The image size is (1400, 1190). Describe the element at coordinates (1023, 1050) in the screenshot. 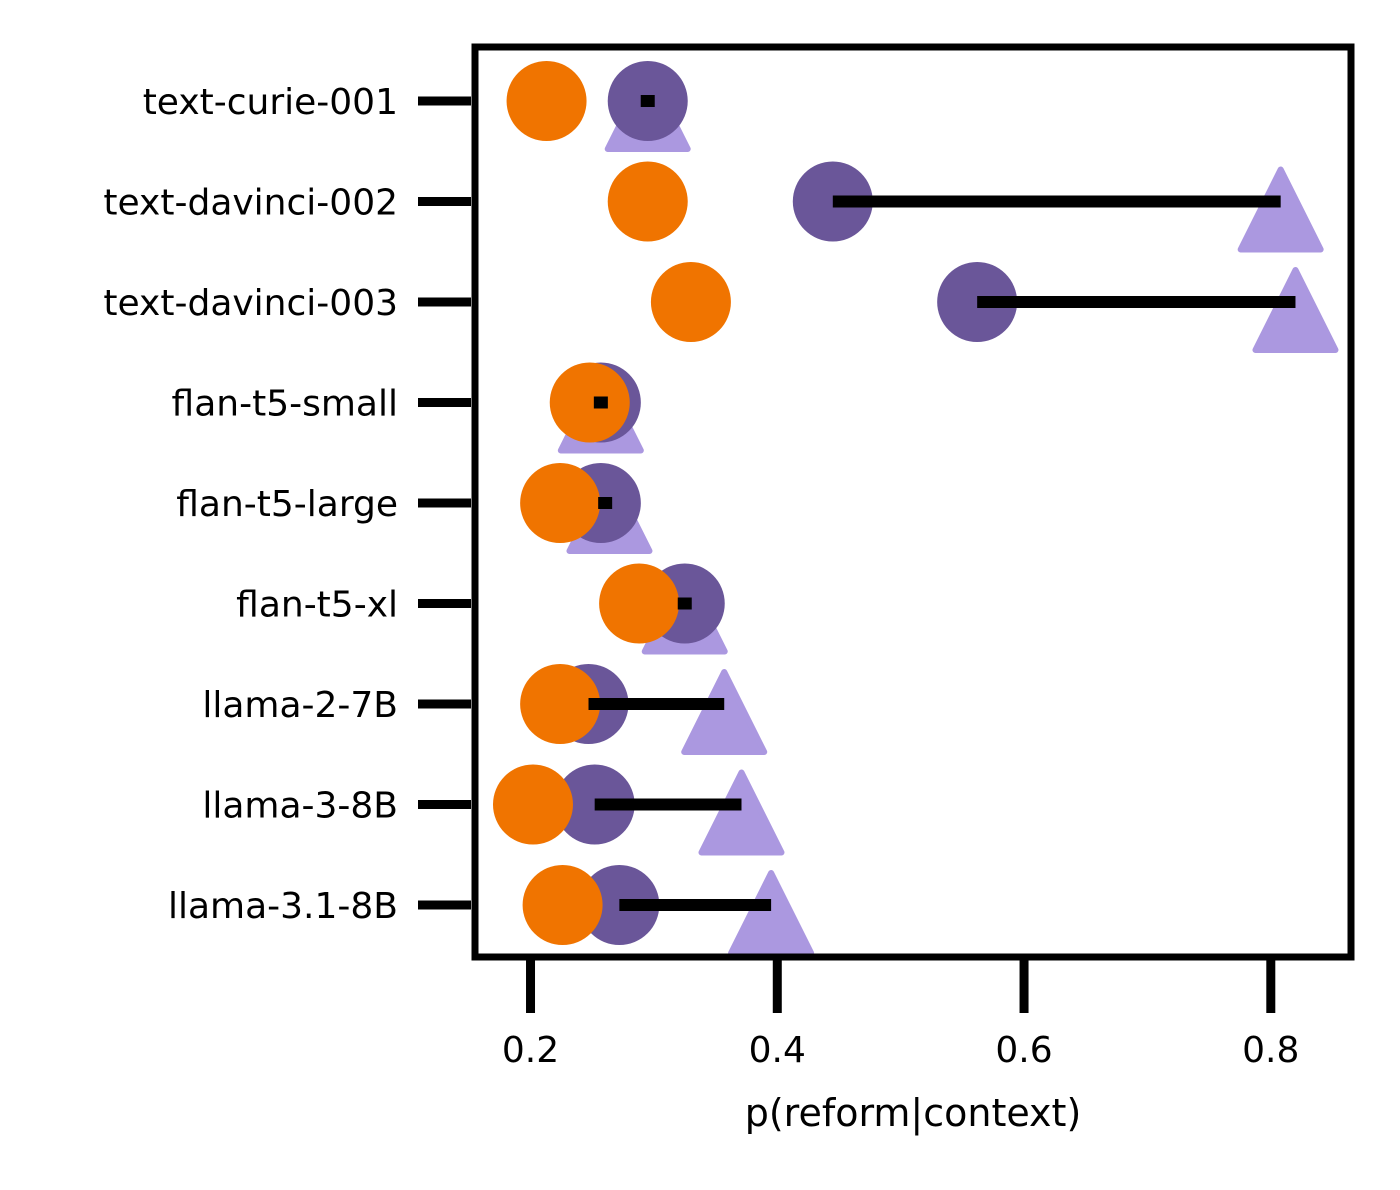

I see `x-tick-label: 0.6` at that location.